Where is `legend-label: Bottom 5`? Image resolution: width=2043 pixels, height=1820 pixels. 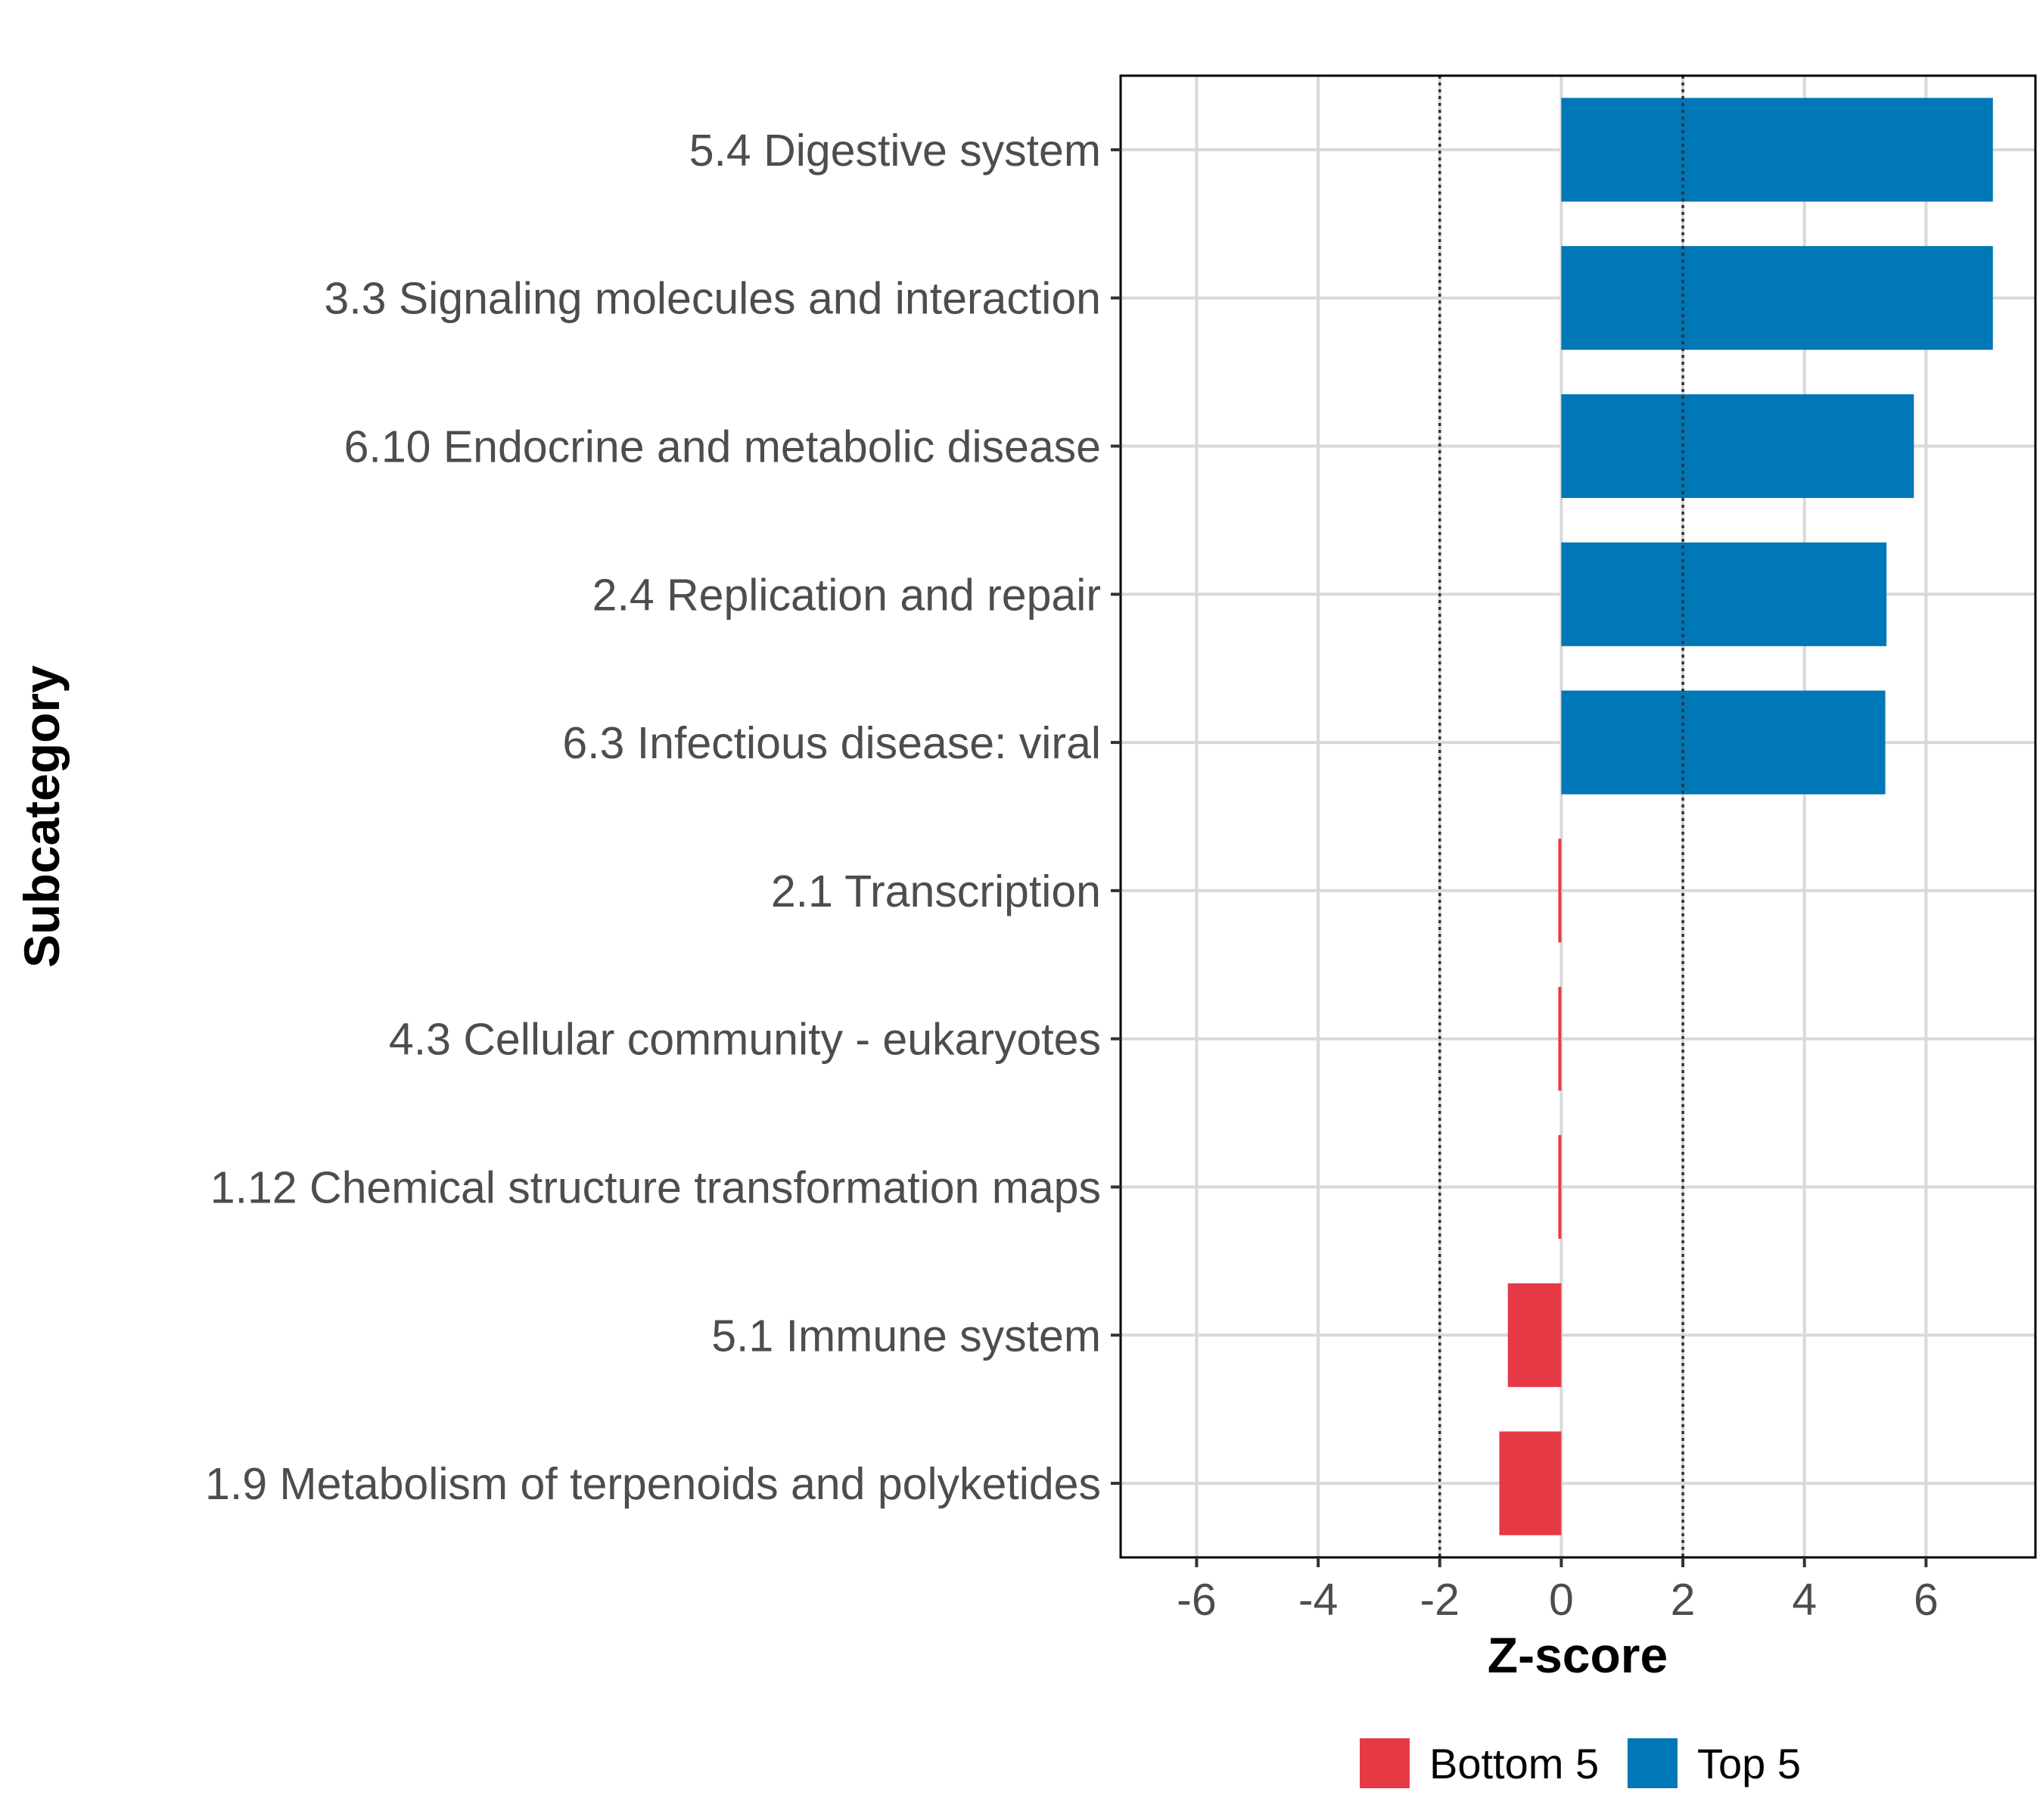 legend-label: Bottom 5 is located at coordinates (1514, 1764).